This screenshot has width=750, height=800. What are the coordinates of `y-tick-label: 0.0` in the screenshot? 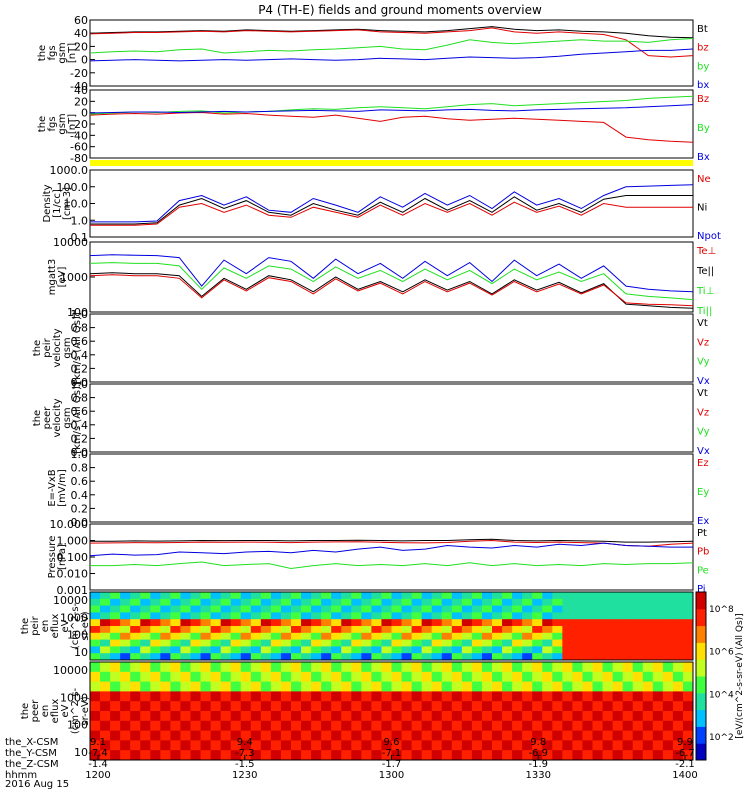 It's located at (80, 452).